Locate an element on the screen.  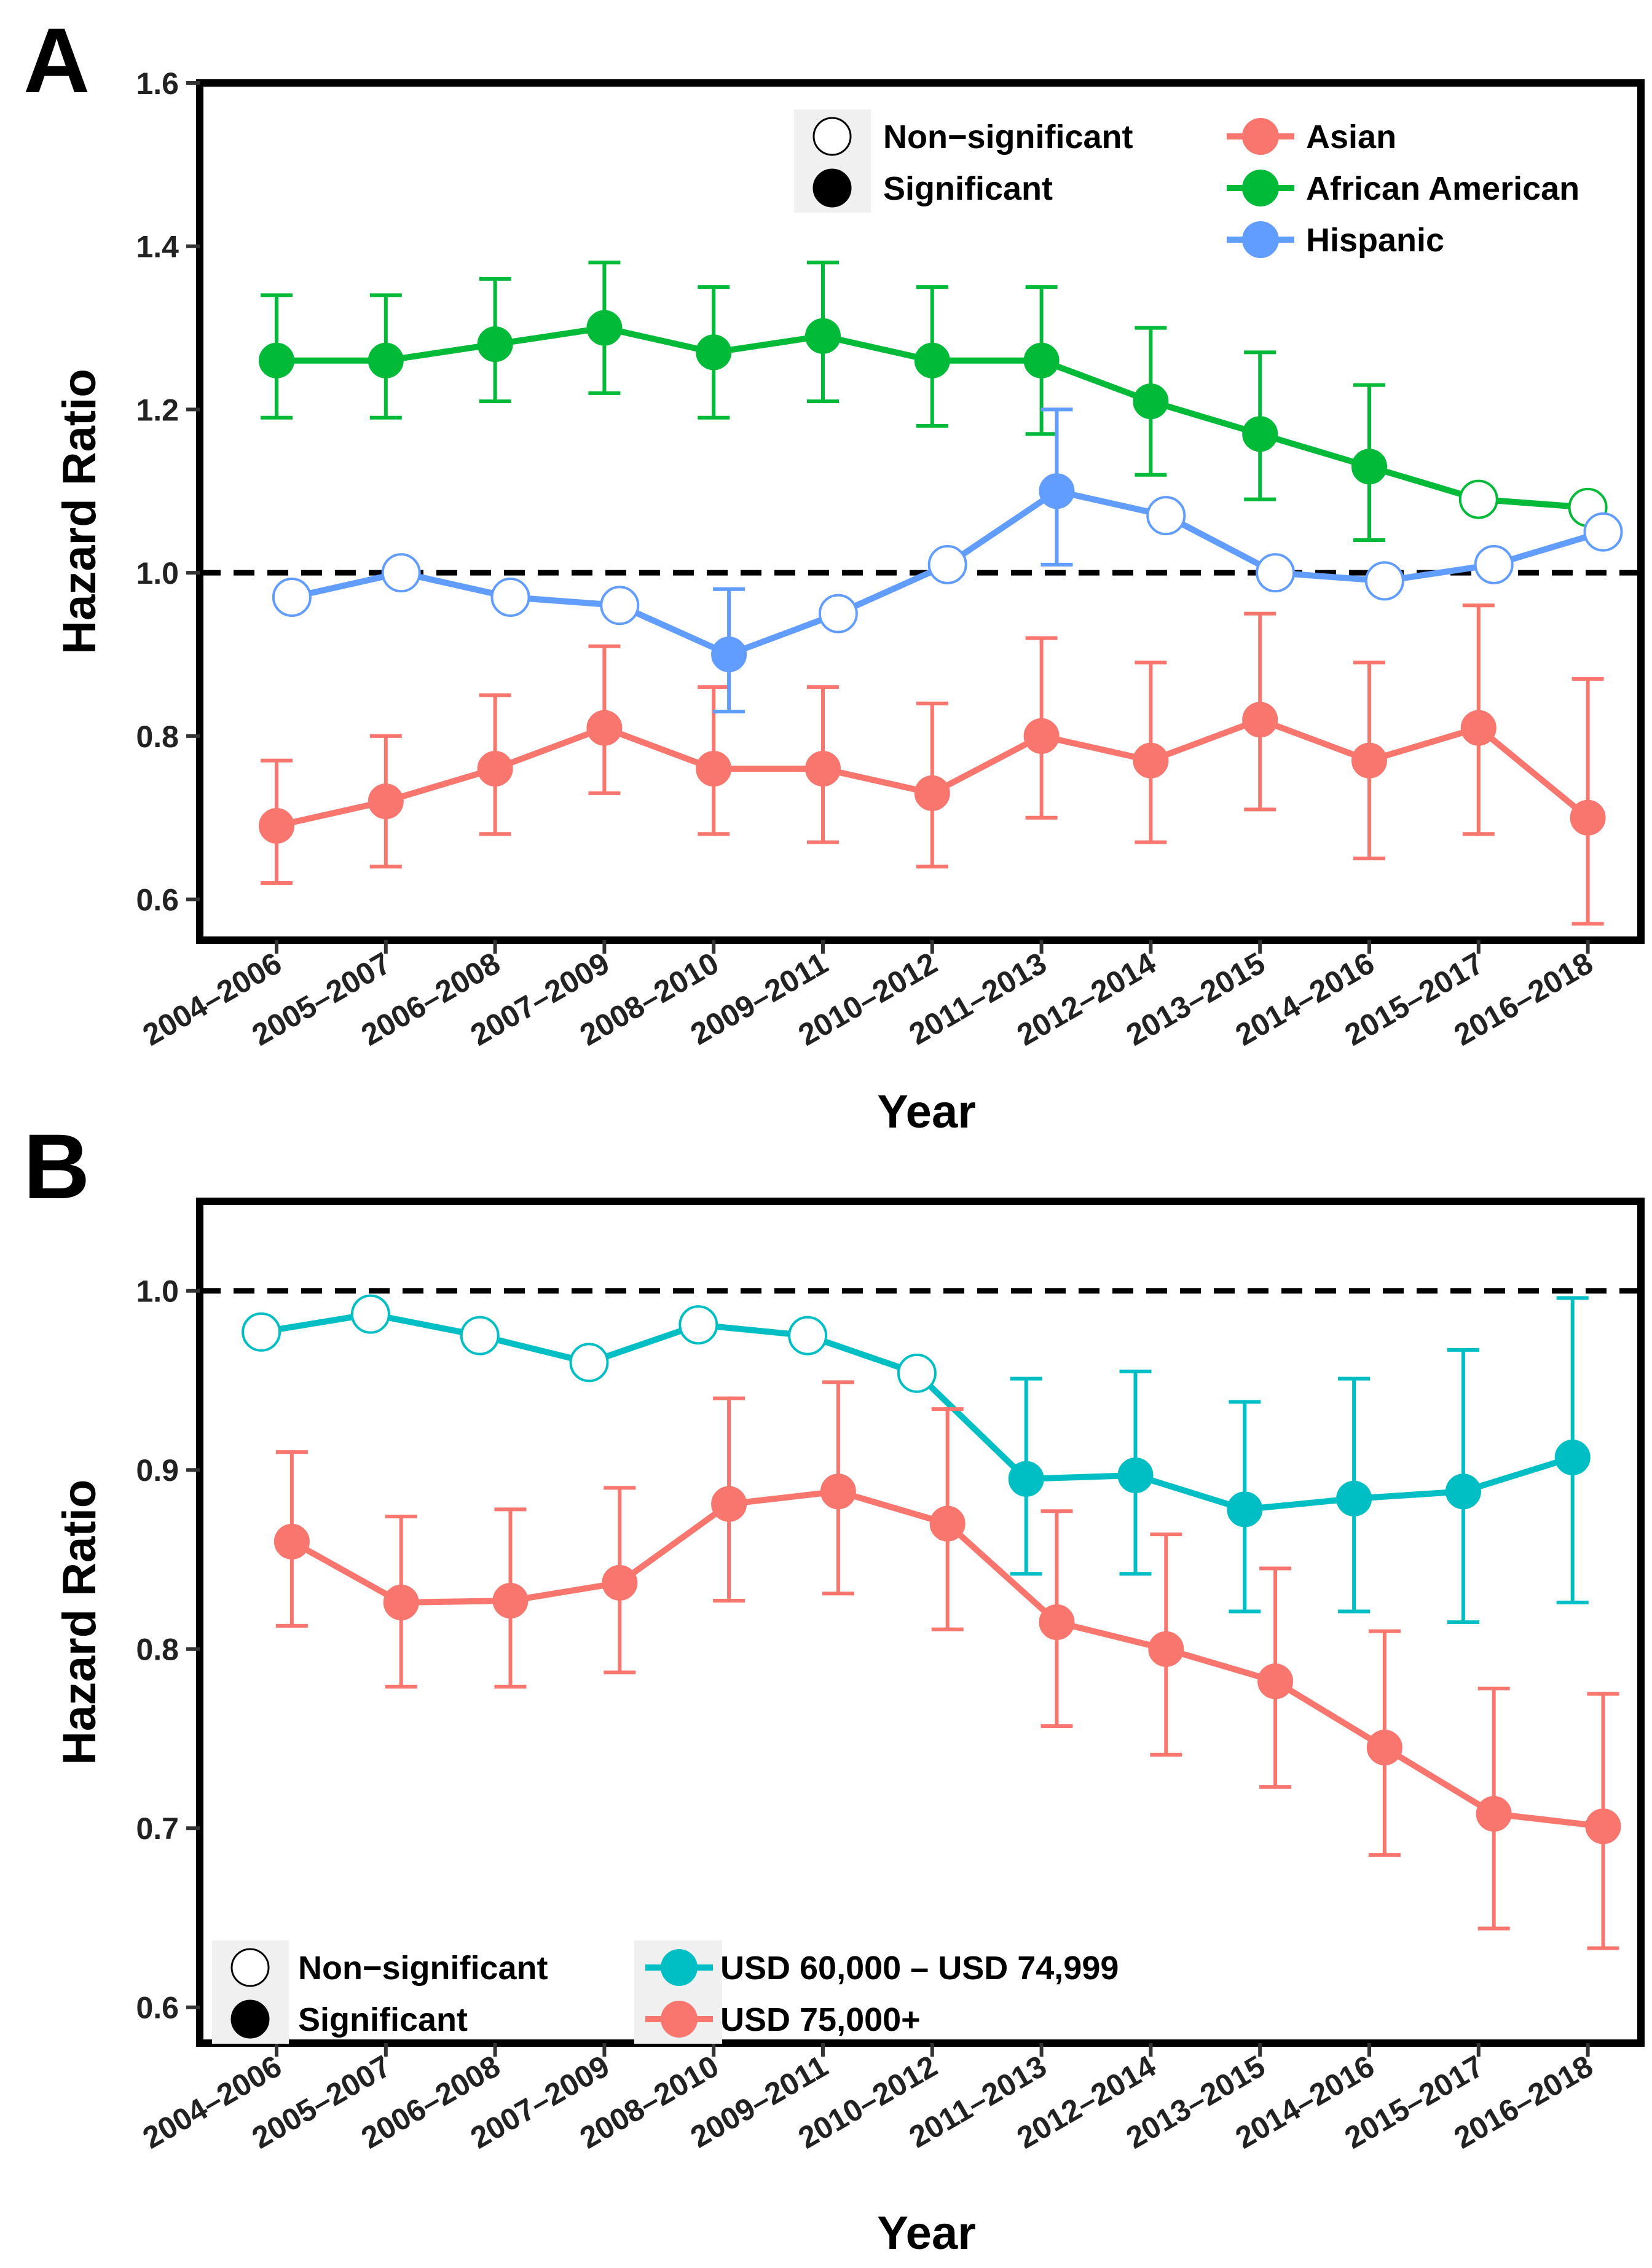
b-ytick-label-3: 0.9 is located at coordinates (158, 1470).